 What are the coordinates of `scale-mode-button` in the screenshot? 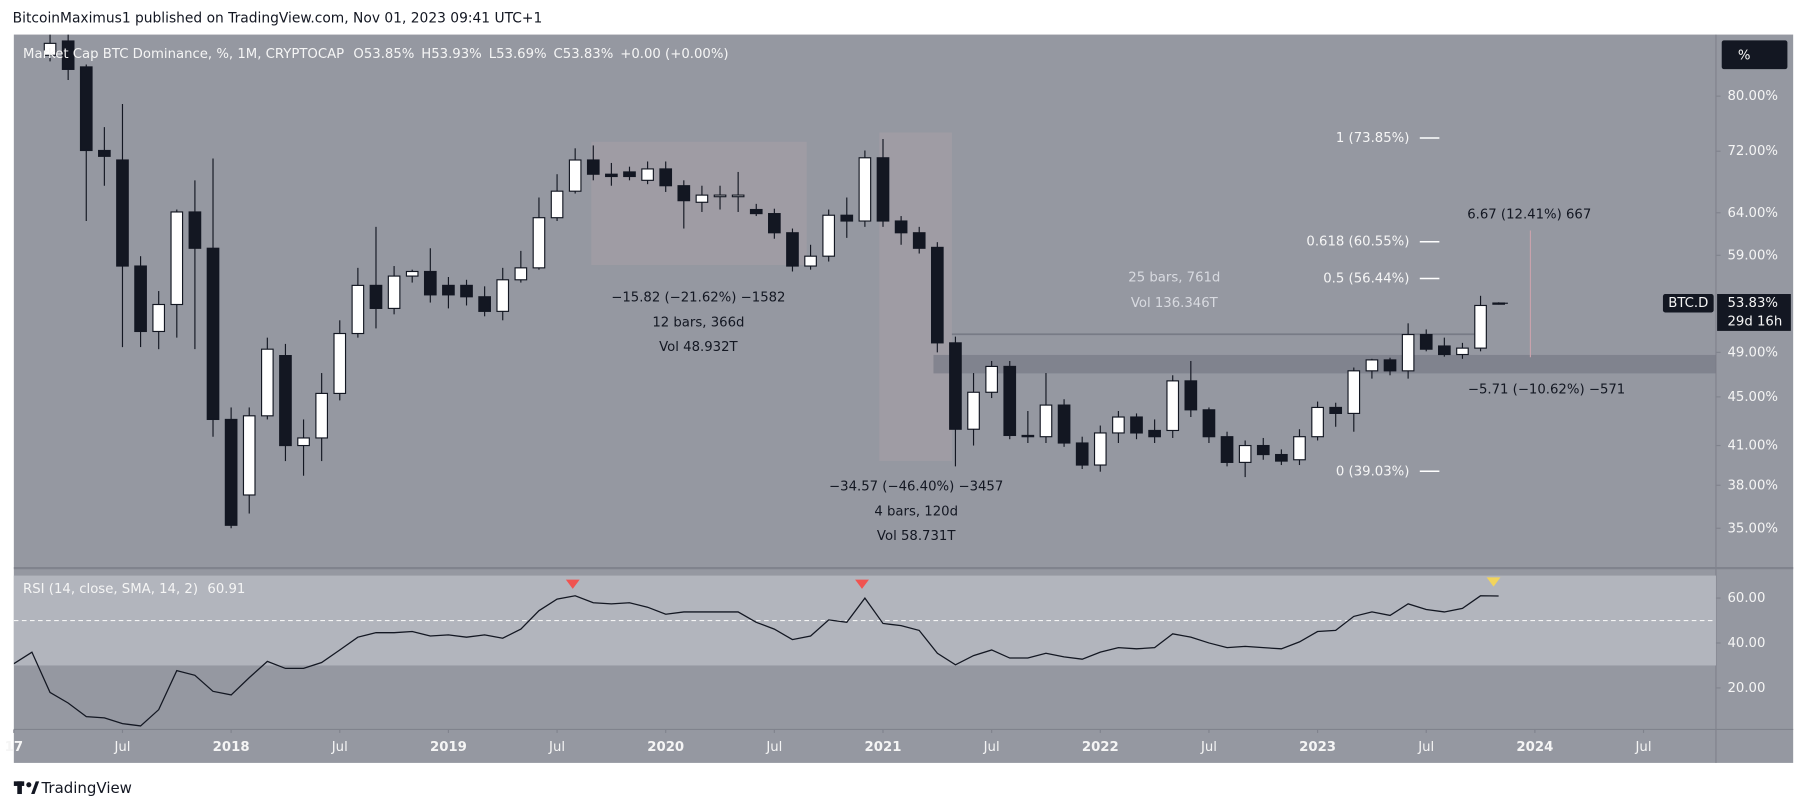 It's located at (1754, 55).